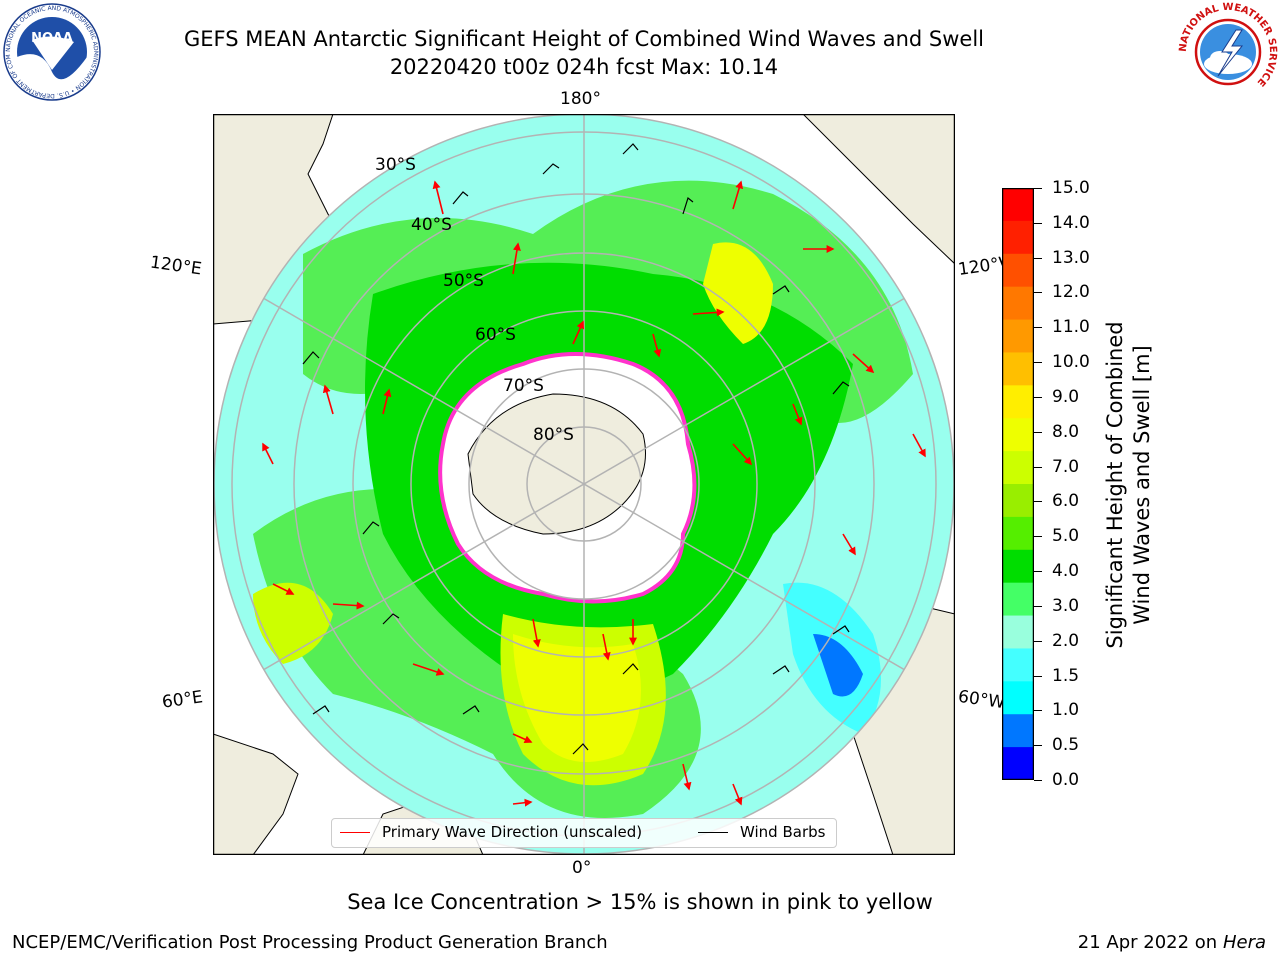 This screenshot has width=1280, height=960. I want to click on colorbar, so click(1018, 484).